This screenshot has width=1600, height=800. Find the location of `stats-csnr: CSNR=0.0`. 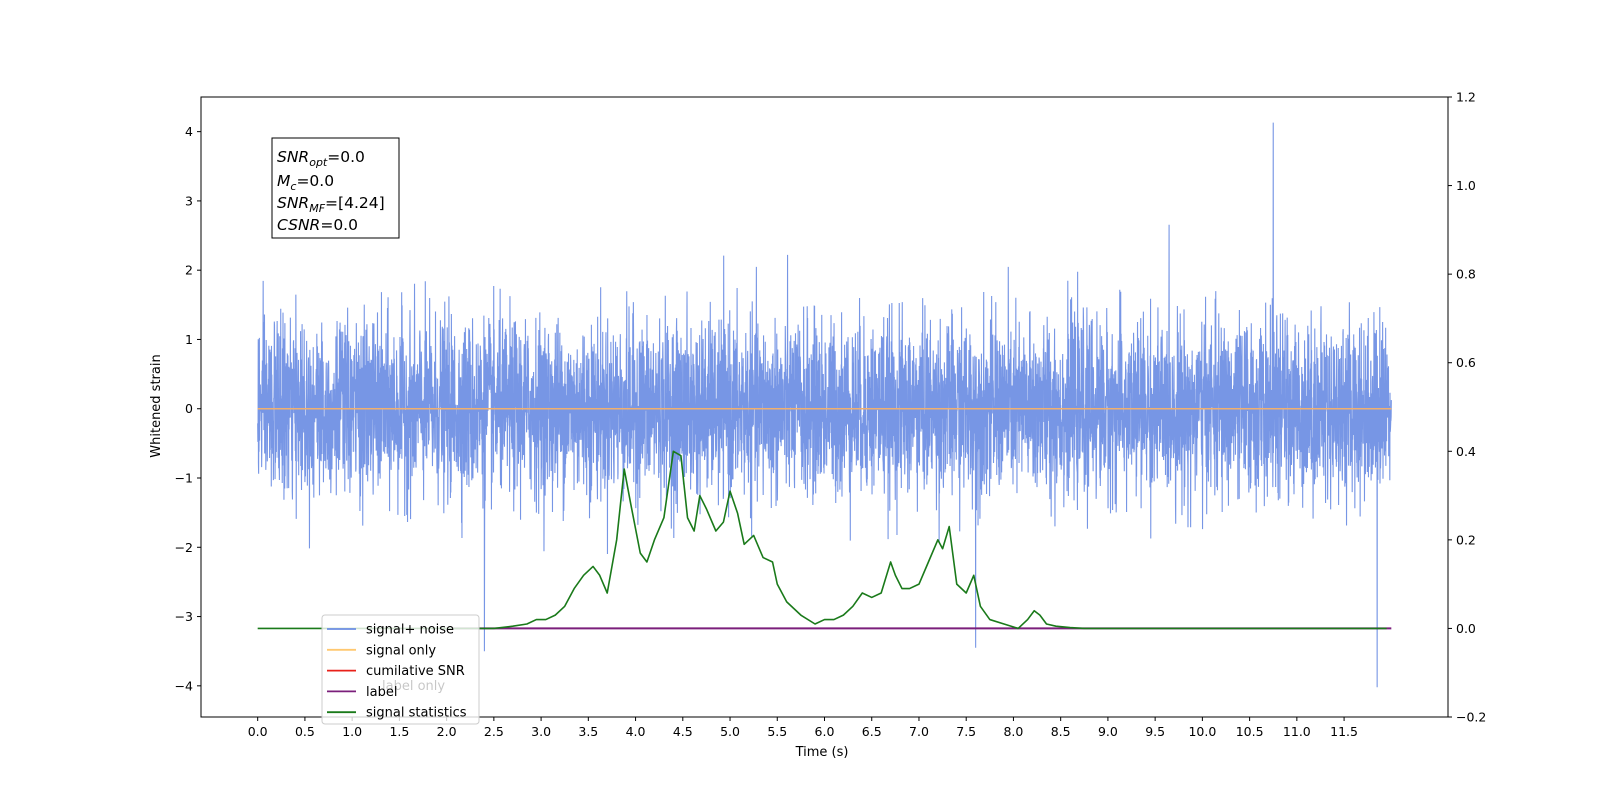

stats-csnr: CSNR=0.0 is located at coordinates (317, 225).